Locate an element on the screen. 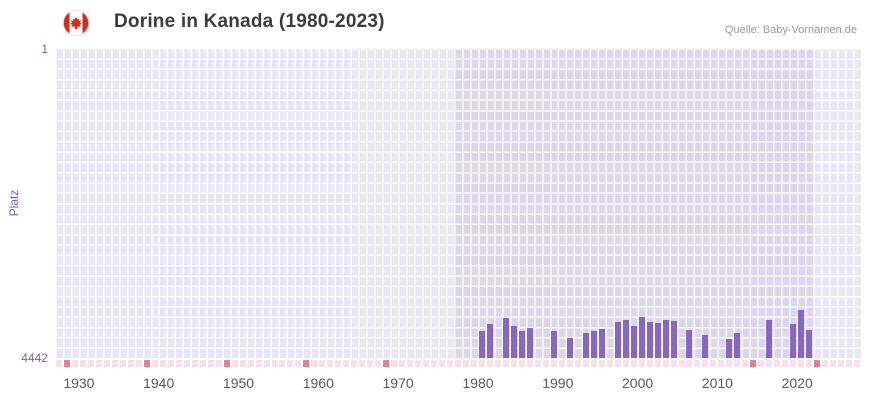 The height and width of the screenshot is (402, 873). x-axis-tick: 1990 is located at coordinates (558, 383).